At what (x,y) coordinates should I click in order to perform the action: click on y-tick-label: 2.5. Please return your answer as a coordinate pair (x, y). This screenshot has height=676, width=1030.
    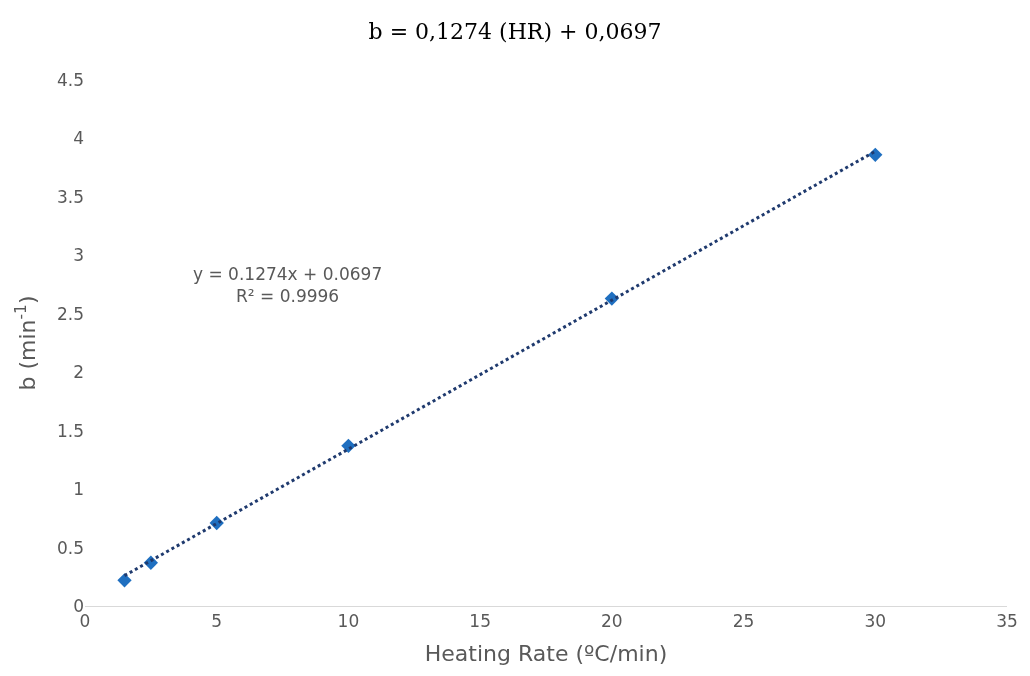
    Looking at the image, I should click on (70, 313).